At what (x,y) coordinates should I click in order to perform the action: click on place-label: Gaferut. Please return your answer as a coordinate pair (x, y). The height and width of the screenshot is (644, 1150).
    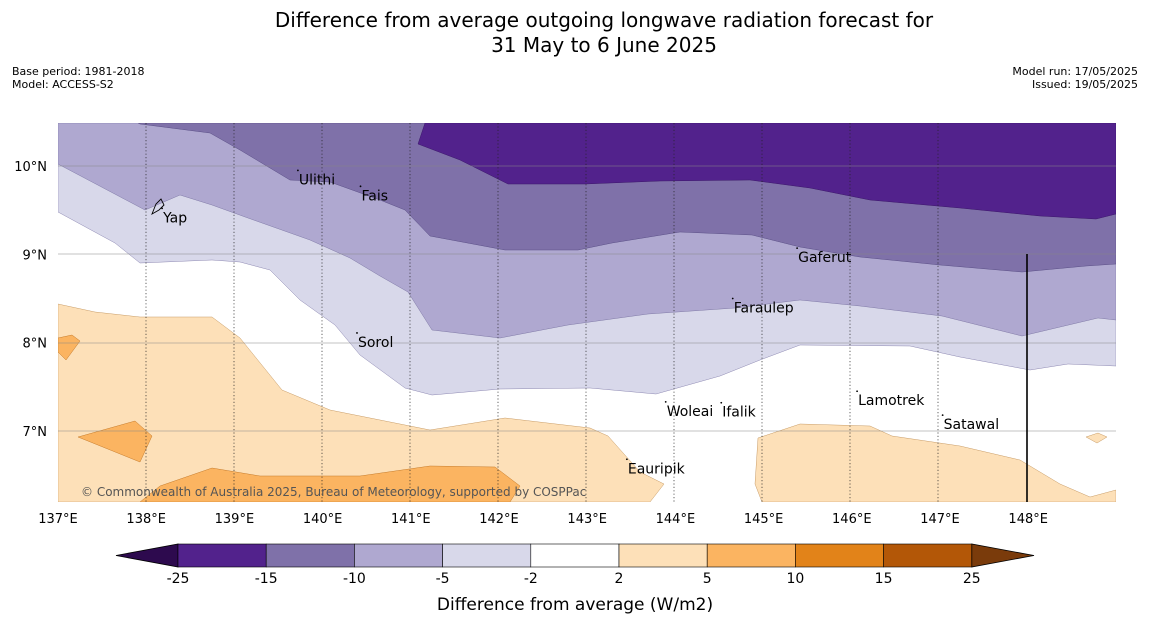
    Looking at the image, I should click on (825, 258).